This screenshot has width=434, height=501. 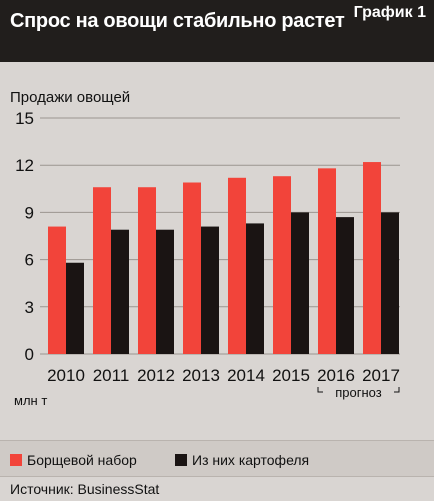 I want to click on y-tick-label-6: 6, so click(x=29, y=260).